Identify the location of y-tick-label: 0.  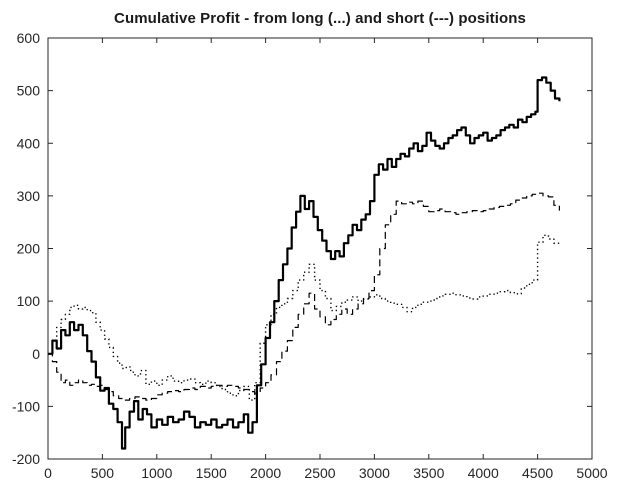
(36, 354).